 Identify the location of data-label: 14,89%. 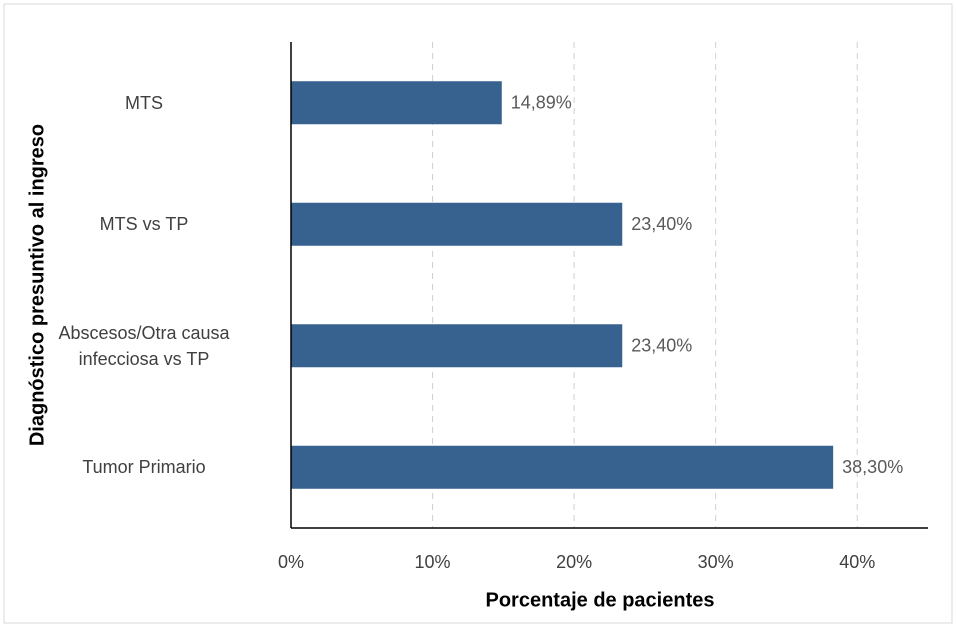
(541, 103).